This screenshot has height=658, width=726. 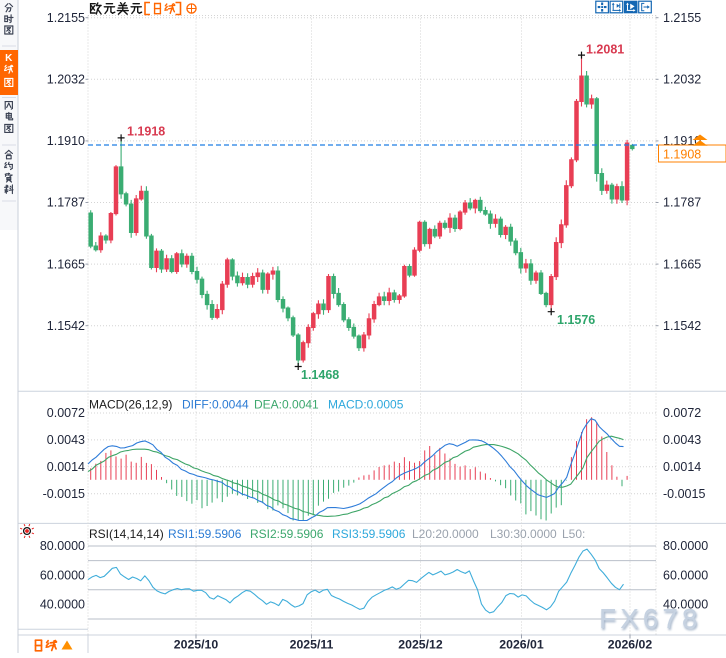 I want to click on svg-text: 1.1910, so click(x=66, y=141).